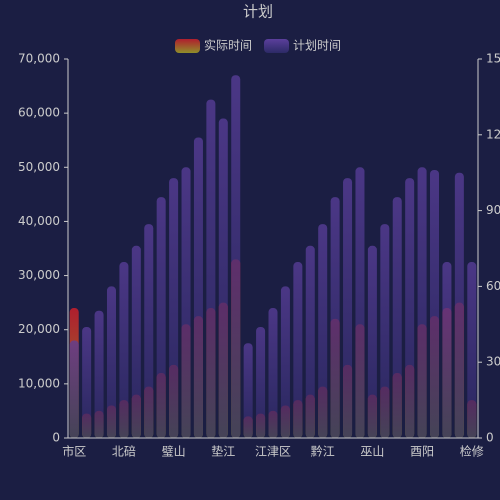 This screenshot has width=500, height=500. I want to click on x-tick-label: 璧山, so click(174, 451).